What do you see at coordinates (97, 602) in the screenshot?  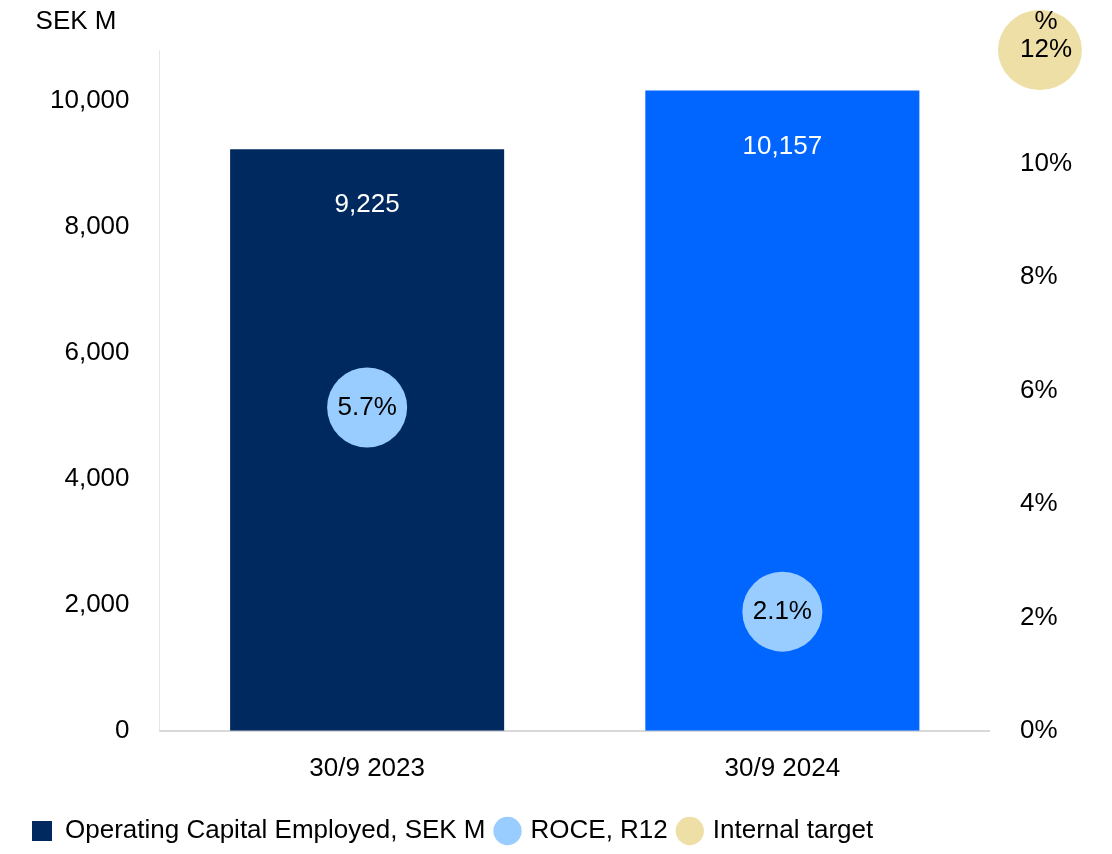 I see `y-tick-label: 2,000` at bounding box center [97, 602].